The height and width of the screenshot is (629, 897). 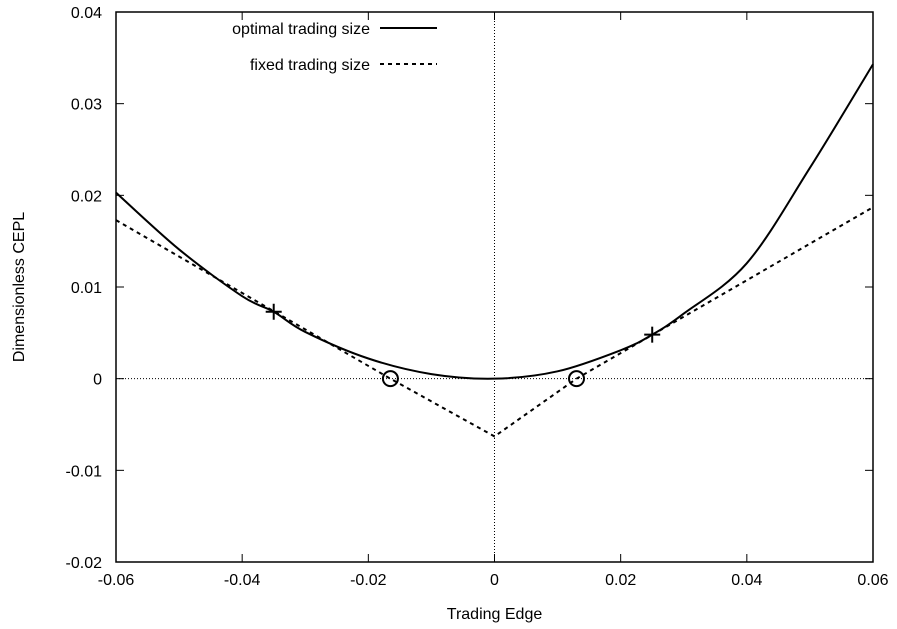 What do you see at coordinates (86, 105) in the screenshot?
I see `y-tick-label: 0.03` at bounding box center [86, 105].